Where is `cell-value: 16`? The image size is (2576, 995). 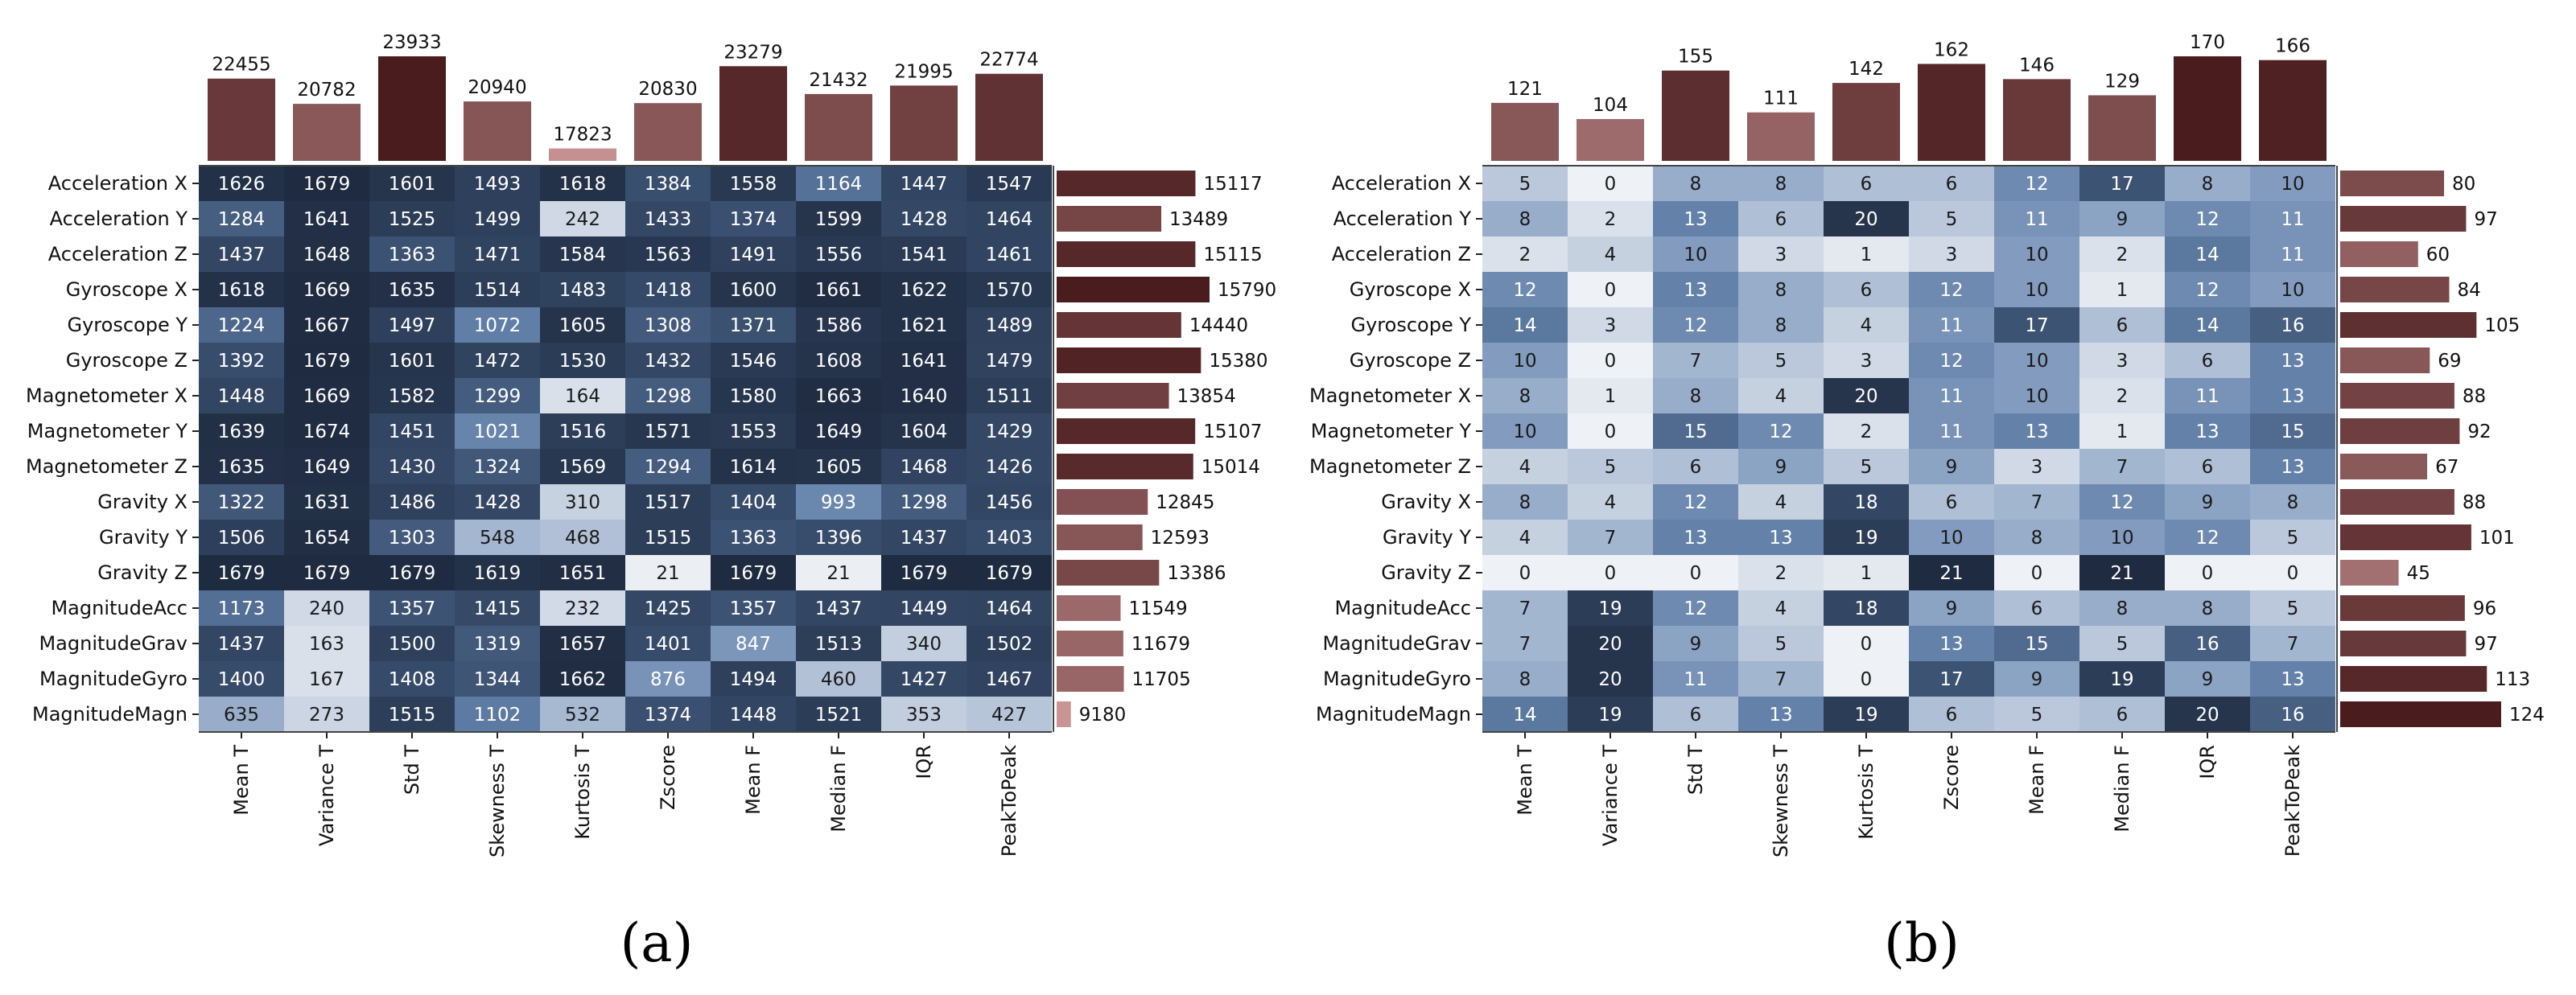 cell-value: 16 is located at coordinates (2292, 325).